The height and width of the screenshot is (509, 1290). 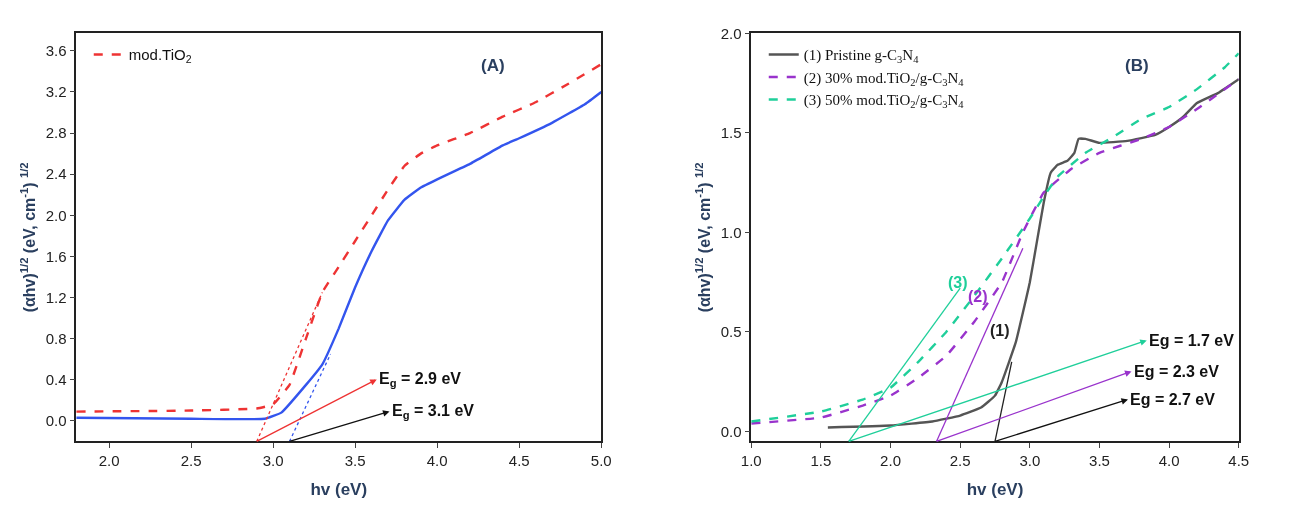 I want to click on legend-label: (2) 30% mod.TiO$_{2}$/g-C$_{3}$N$_{4}$, so click(x=884, y=78).